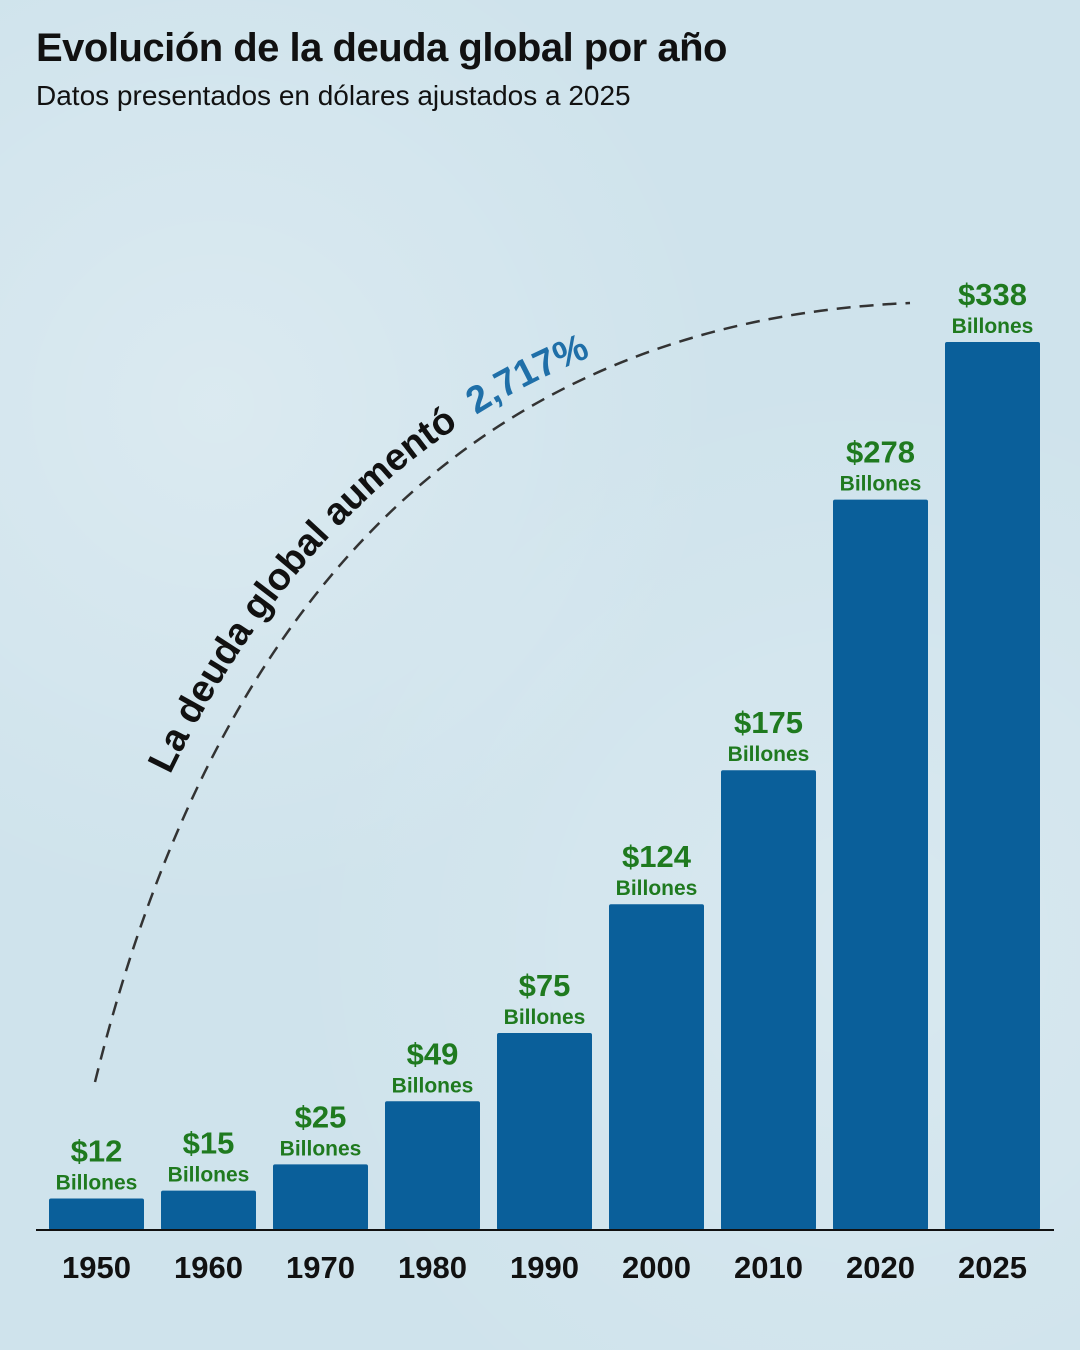  Describe the element at coordinates (97, 1182) in the screenshot. I see `unit-label-1950: Billones` at that location.